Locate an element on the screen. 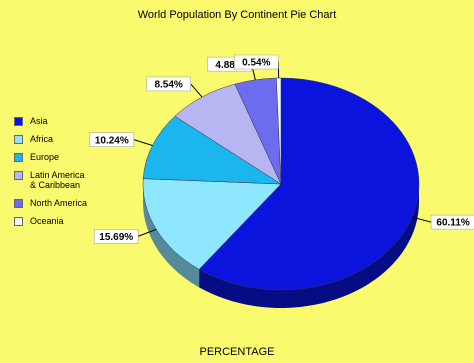 The height and width of the screenshot is (363, 474). legend-label: Oceania is located at coordinates (47, 221).